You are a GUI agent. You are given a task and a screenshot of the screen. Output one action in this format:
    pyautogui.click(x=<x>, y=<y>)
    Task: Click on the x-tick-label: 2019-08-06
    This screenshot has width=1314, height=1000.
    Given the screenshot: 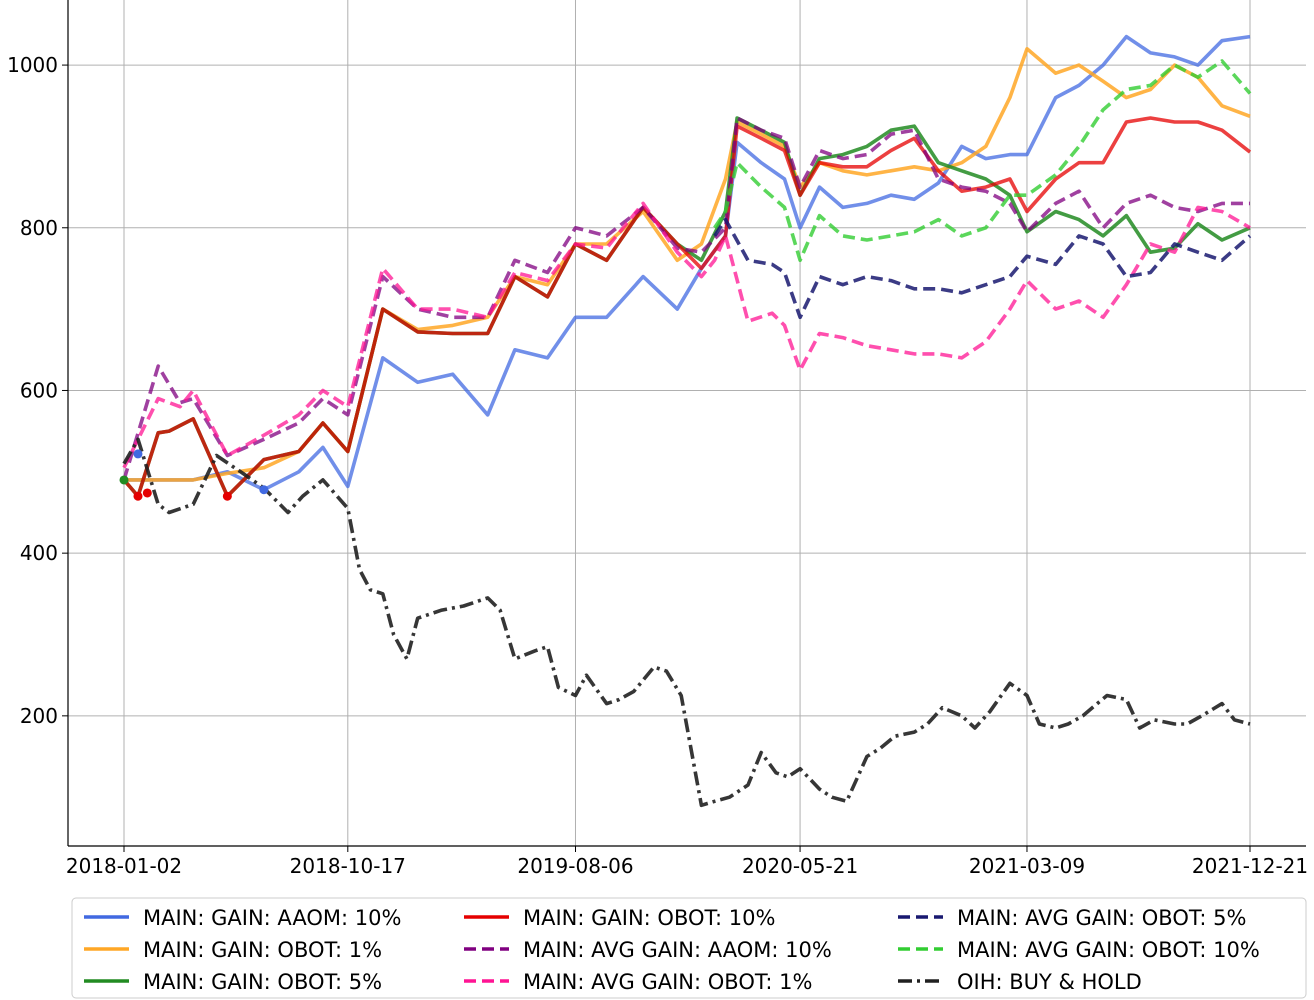 What is the action you would take?
    pyautogui.click(x=575, y=866)
    